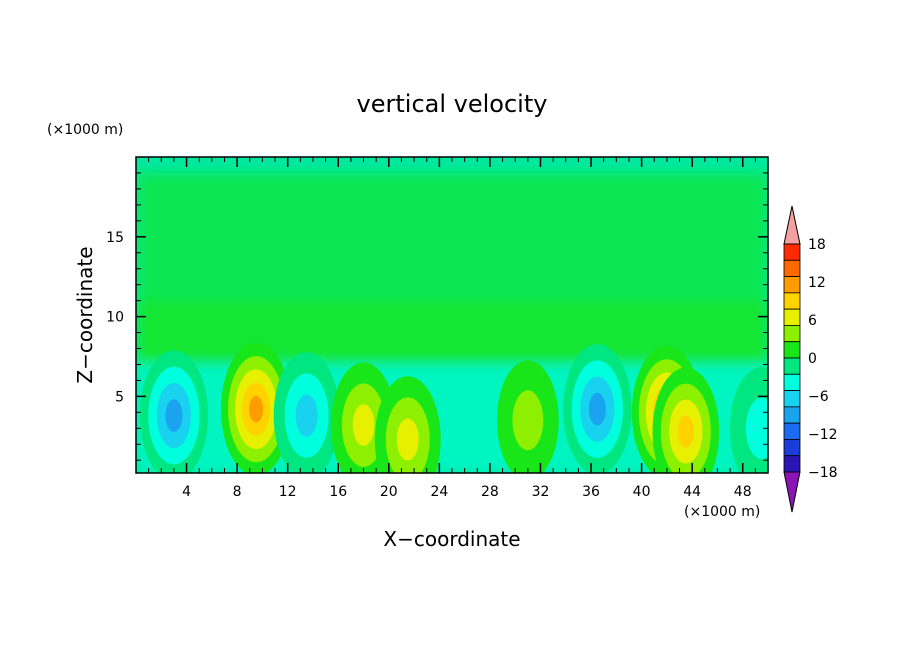  I want to click on velocity-cells, so click(453, 407).